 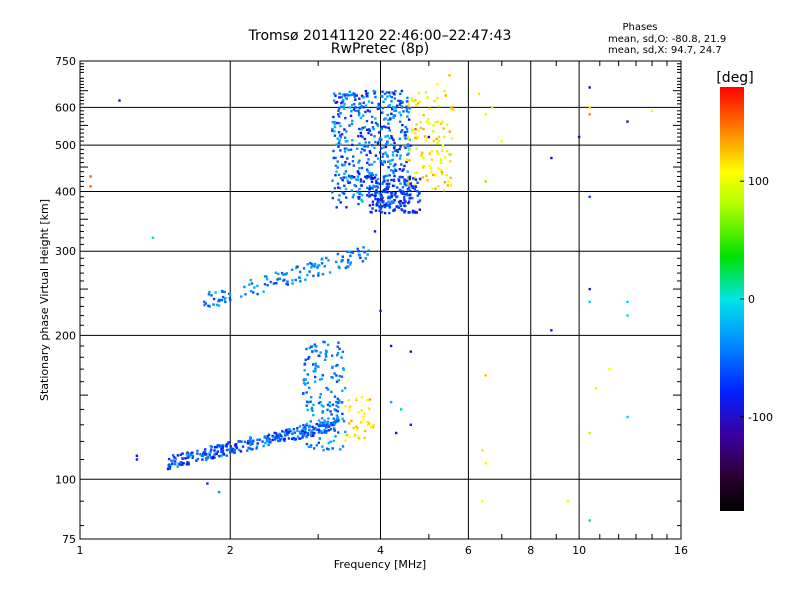 I want to click on colorbar-tick-label: -100, so click(x=760, y=417).